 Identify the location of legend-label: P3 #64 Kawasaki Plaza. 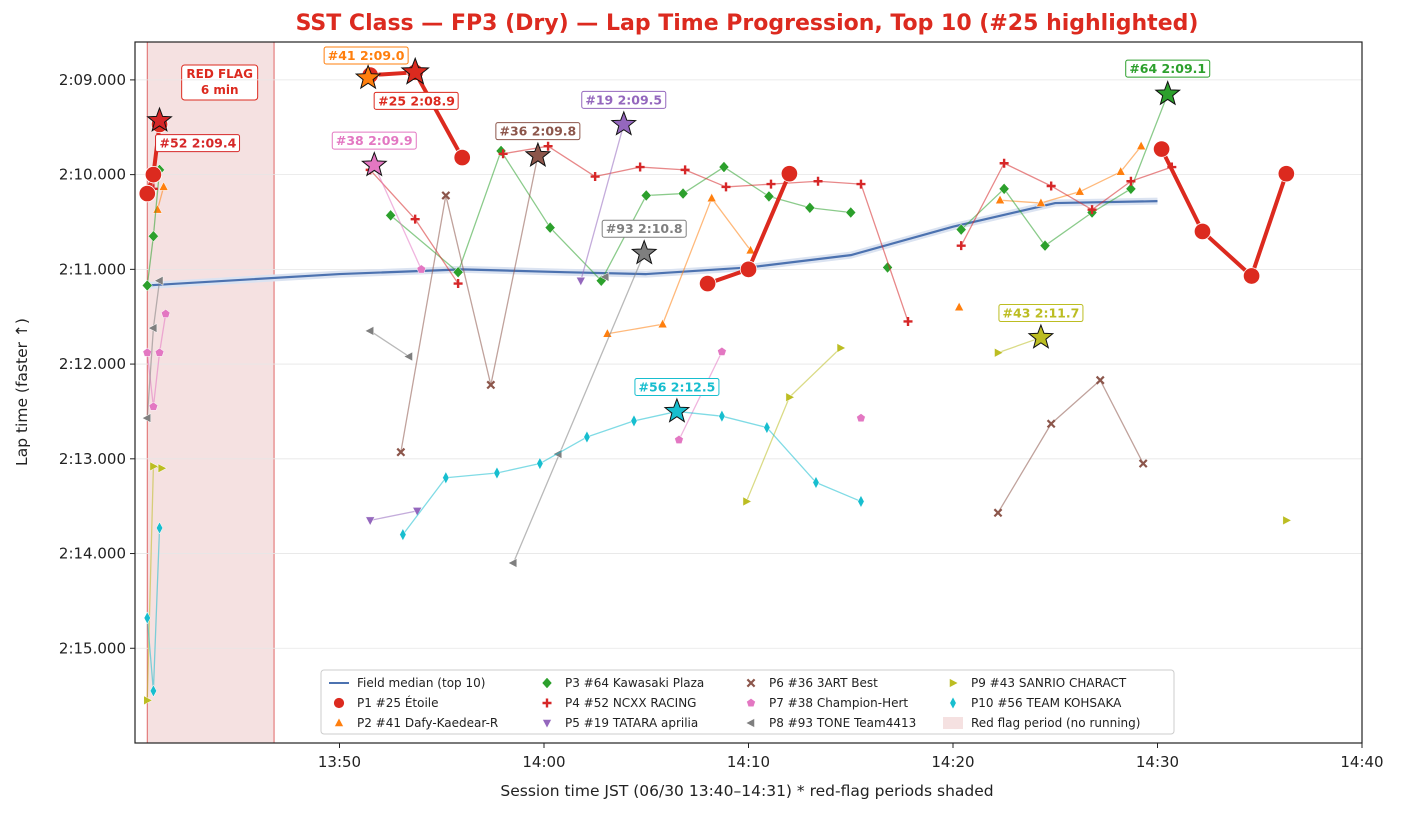
(634, 683).